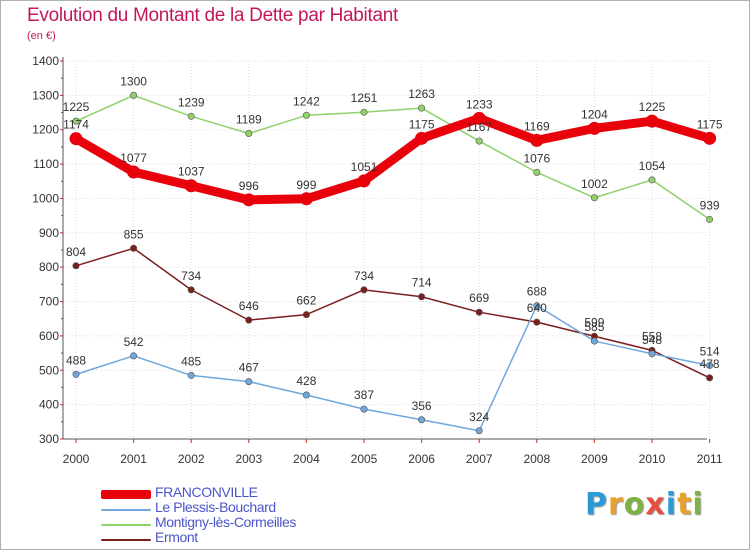 Image resolution: width=750 pixels, height=550 pixels. Describe the element at coordinates (537, 308) in the screenshot. I see `data-label: 640` at that location.